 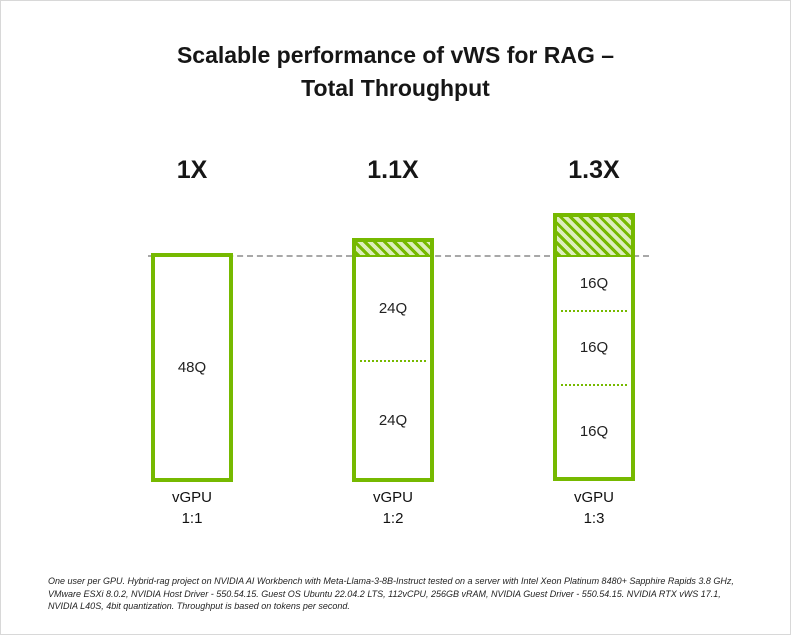 What do you see at coordinates (393, 508) in the screenshot?
I see `category-label-vgpu-1-2: vGPU 1:2` at bounding box center [393, 508].